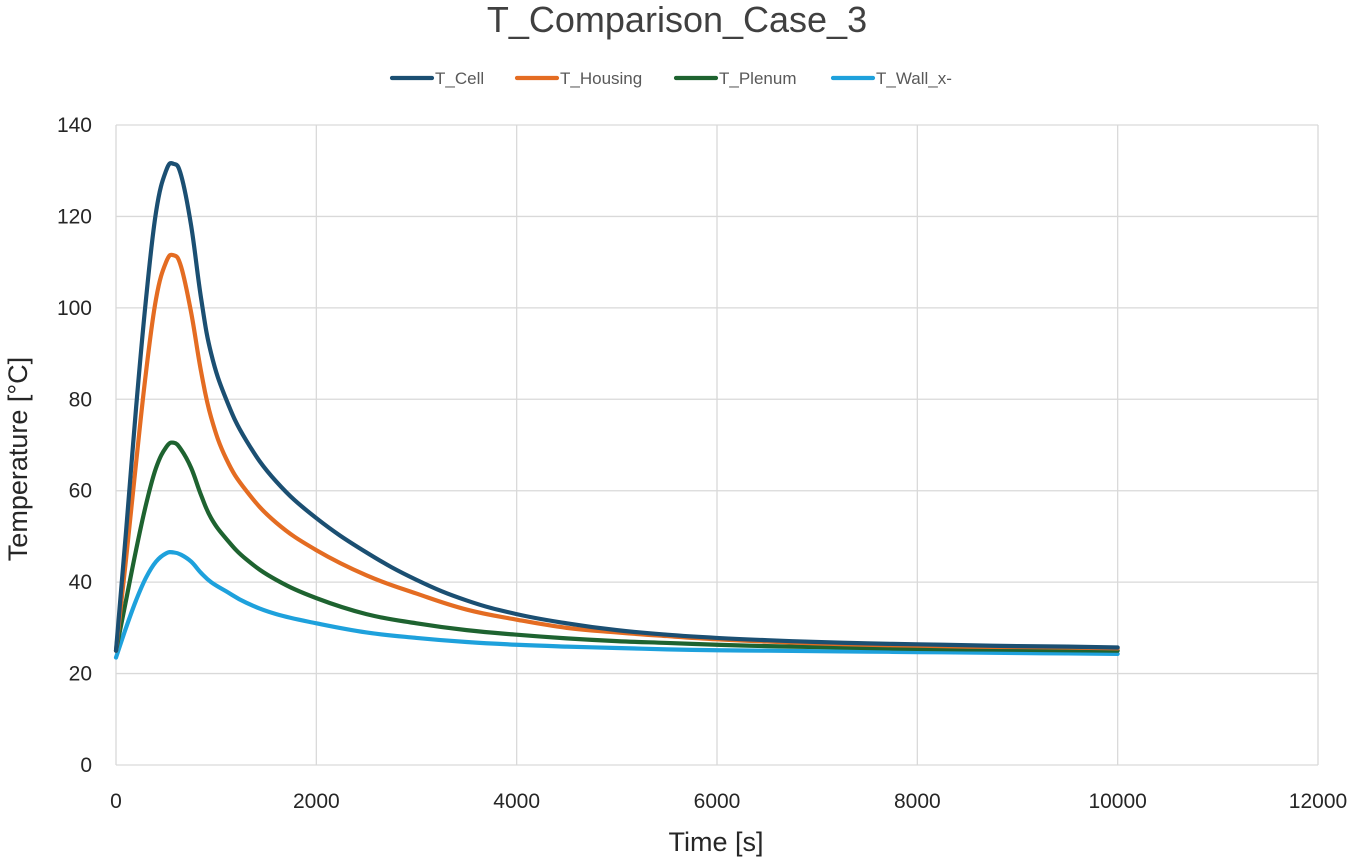  I want to click on y-axis-label: Temperature [°C], so click(18, 459).